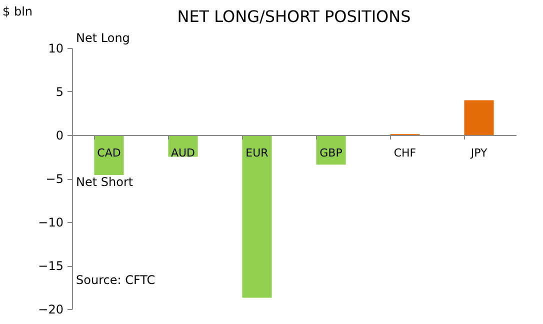  I want to click on y-tick-label: −15, so click(51, 266).